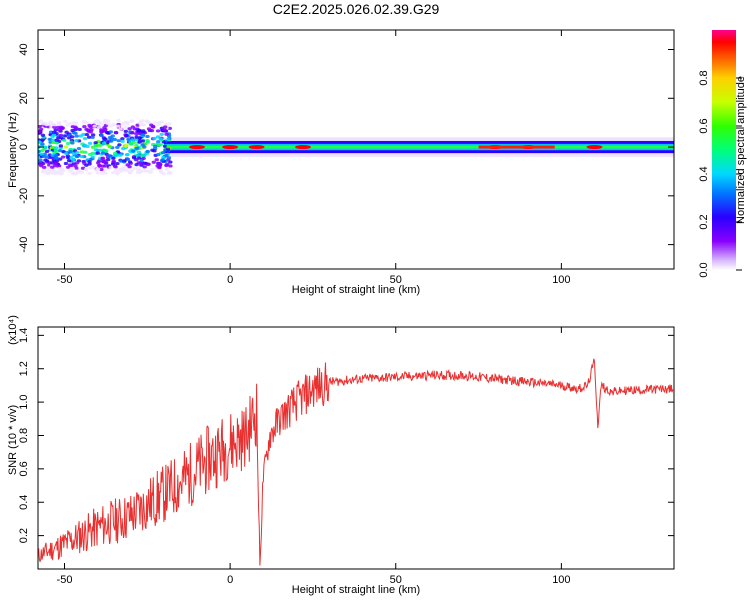  Describe the element at coordinates (197, 147) in the screenshot. I see `spectrogram-peak` at that location.